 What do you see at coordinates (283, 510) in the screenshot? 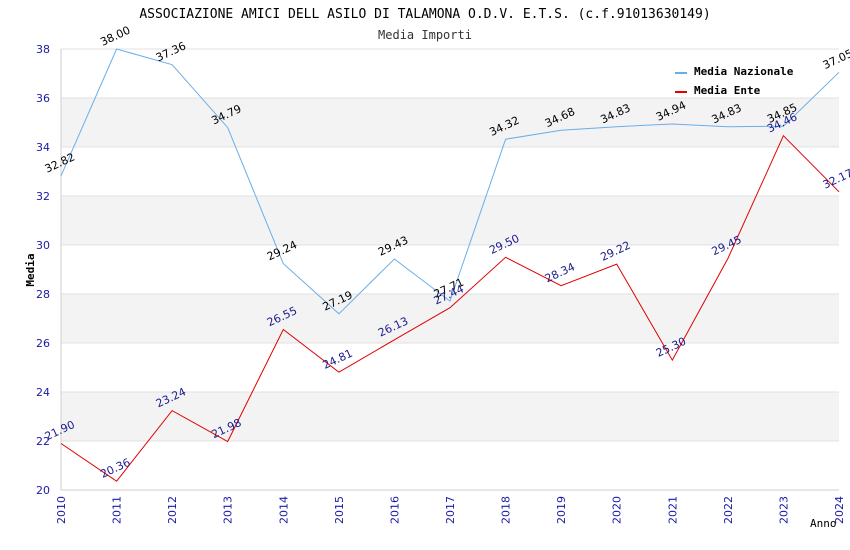
I see `x-tick-label: 2014` at bounding box center [283, 510].